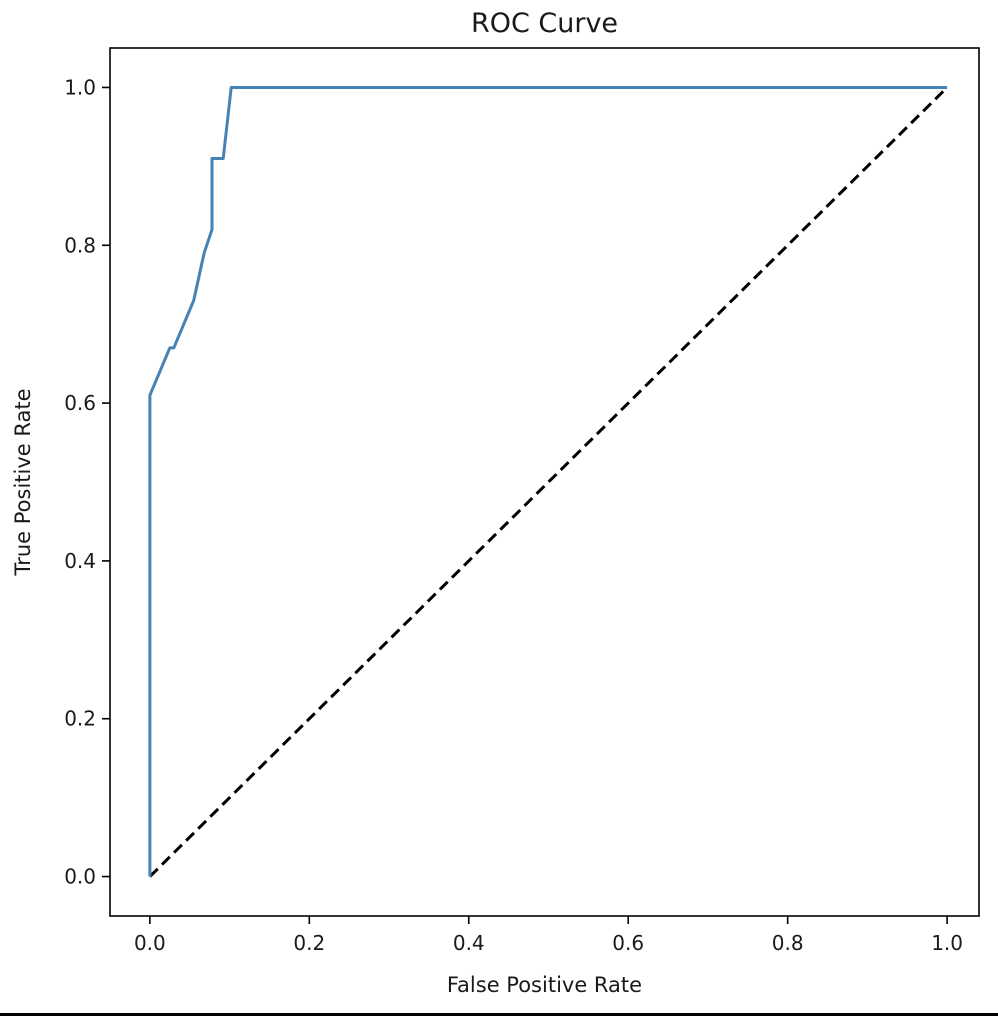 This screenshot has width=998, height=1016. Describe the element at coordinates (548, 935) in the screenshot. I see `x-axis-ticks: 0.0 0.2 0.4 0.6 0.8 1.0` at that location.